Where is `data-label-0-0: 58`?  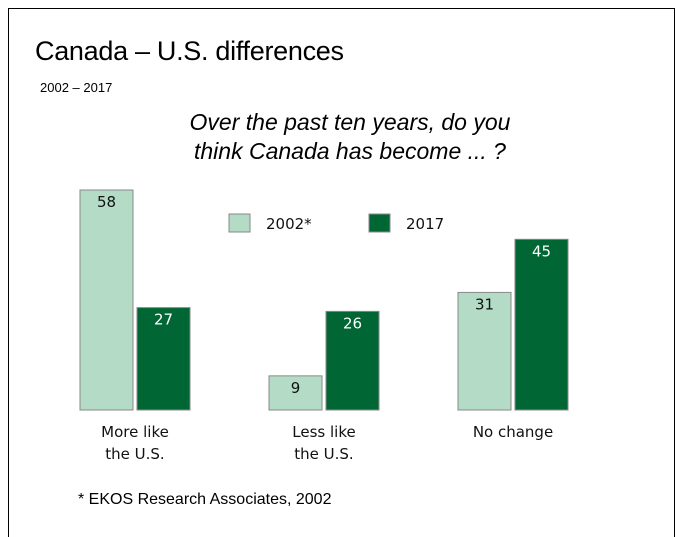 data-label-0-0: 58 is located at coordinates (106, 202).